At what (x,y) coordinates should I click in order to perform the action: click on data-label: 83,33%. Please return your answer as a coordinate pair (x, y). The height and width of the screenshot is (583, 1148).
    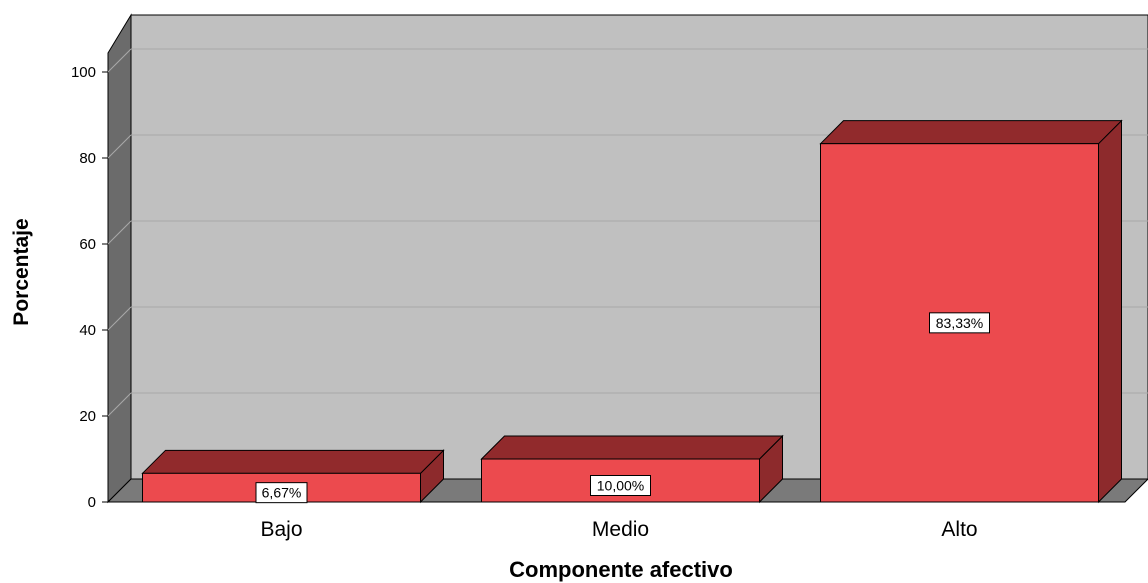
    Looking at the image, I should click on (959, 323).